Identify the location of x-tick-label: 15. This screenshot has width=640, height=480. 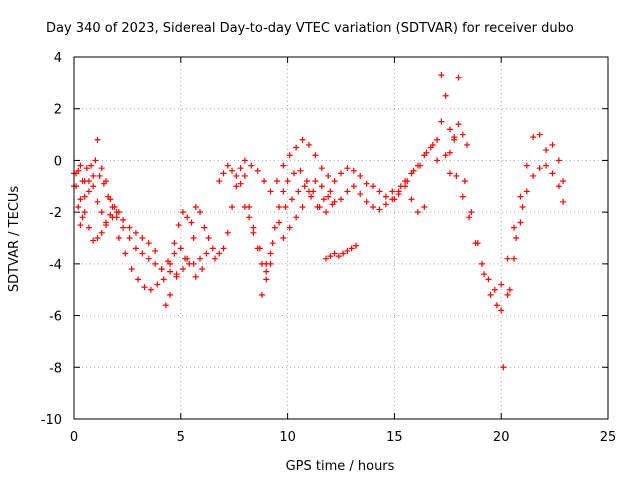
(394, 437).